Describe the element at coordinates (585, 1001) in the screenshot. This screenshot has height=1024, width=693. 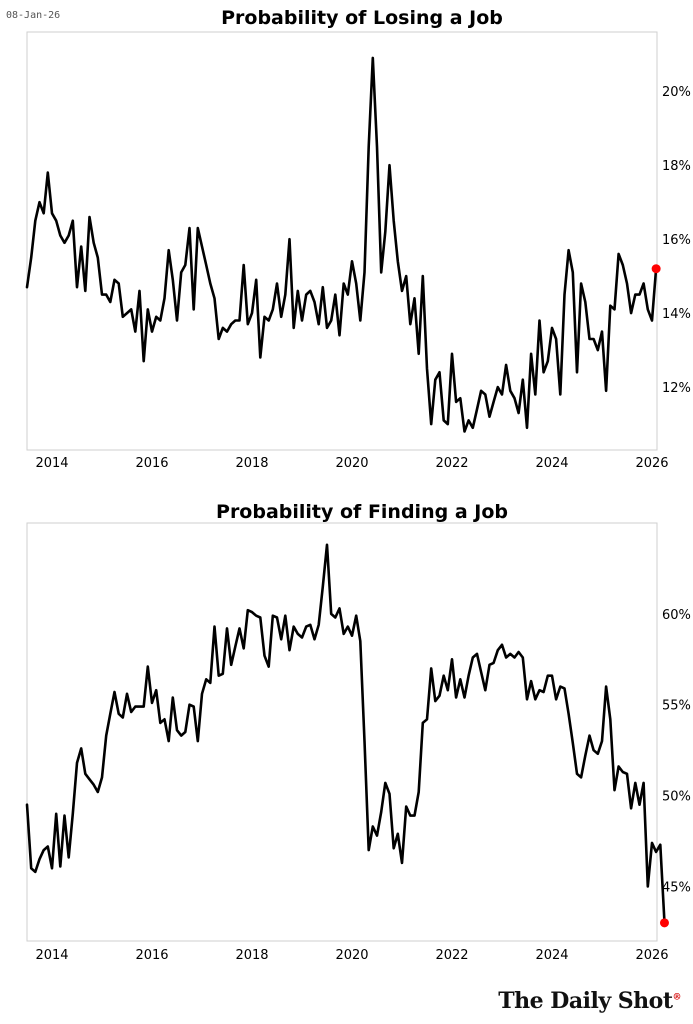
I see `brand-text: The Daily Shot` at that location.